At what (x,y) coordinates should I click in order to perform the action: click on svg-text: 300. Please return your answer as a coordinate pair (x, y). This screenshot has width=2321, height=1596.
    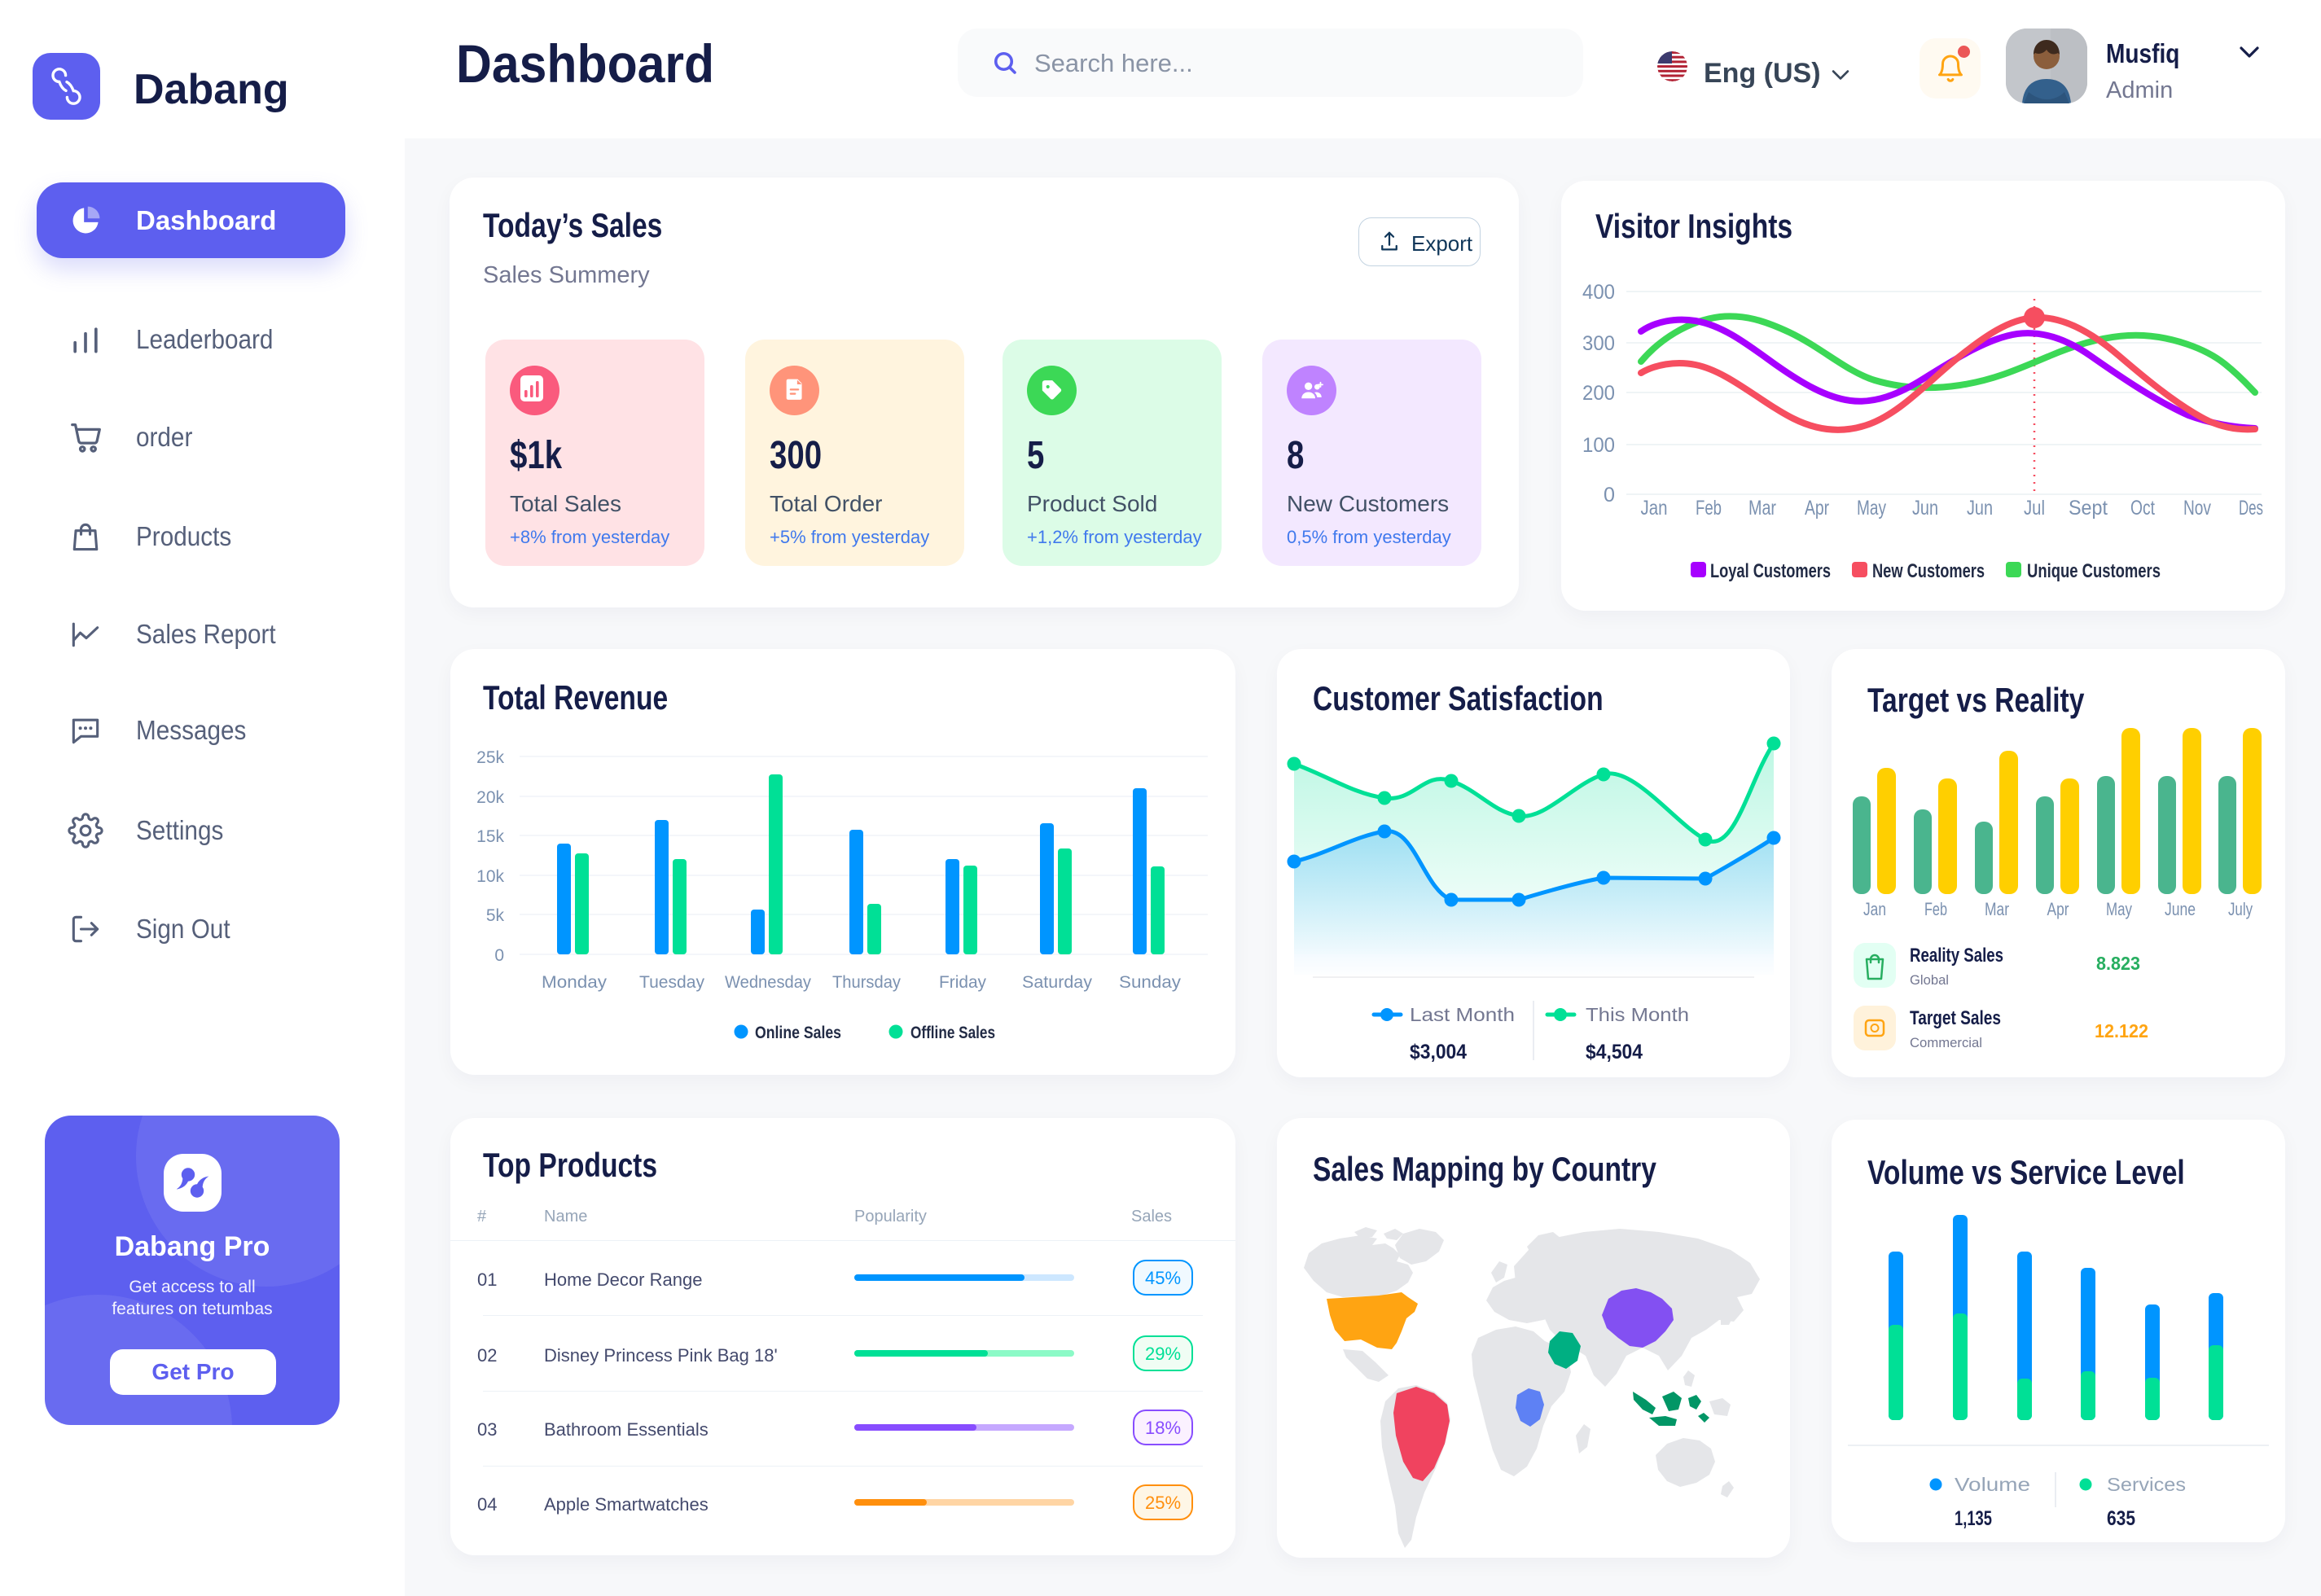
    Looking at the image, I should click on (1598, 343).